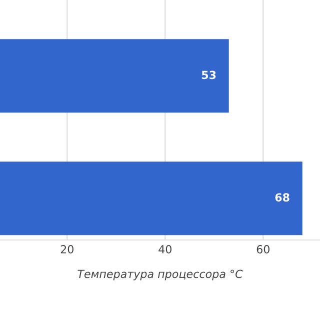 This screenshot has width=320, height=320. I want to click on data-label: 68, so click(282, 197).